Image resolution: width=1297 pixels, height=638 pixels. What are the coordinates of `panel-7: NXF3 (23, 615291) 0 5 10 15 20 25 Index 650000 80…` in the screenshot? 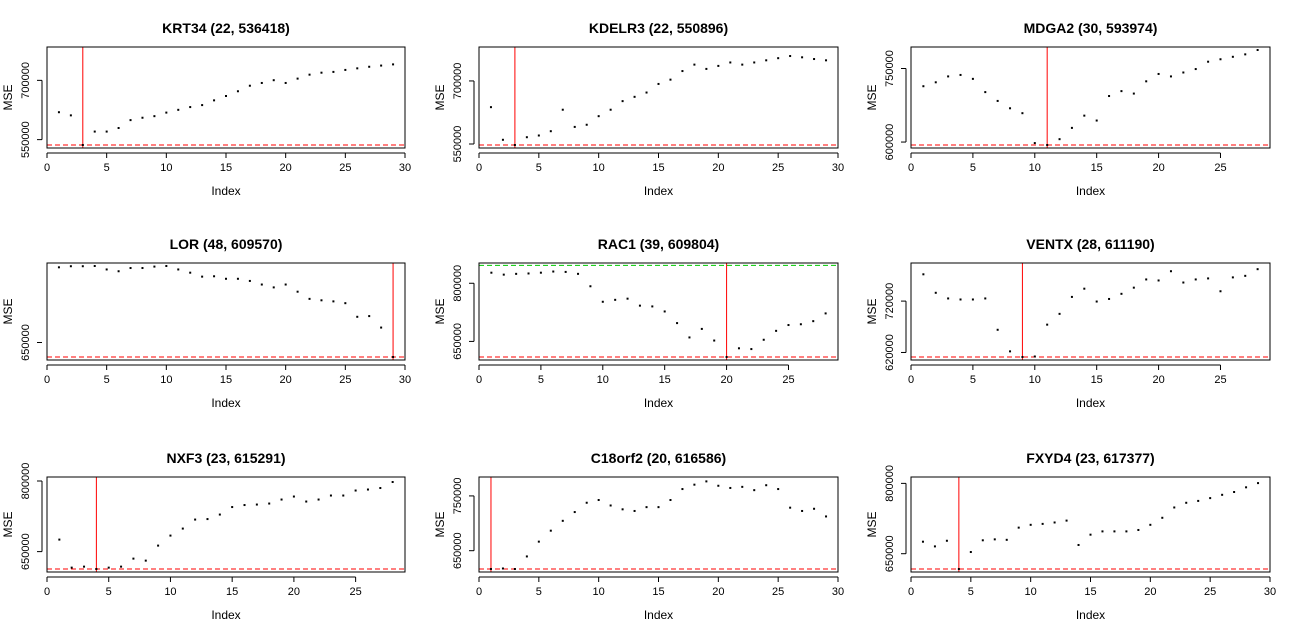 It's located at (203, 536).